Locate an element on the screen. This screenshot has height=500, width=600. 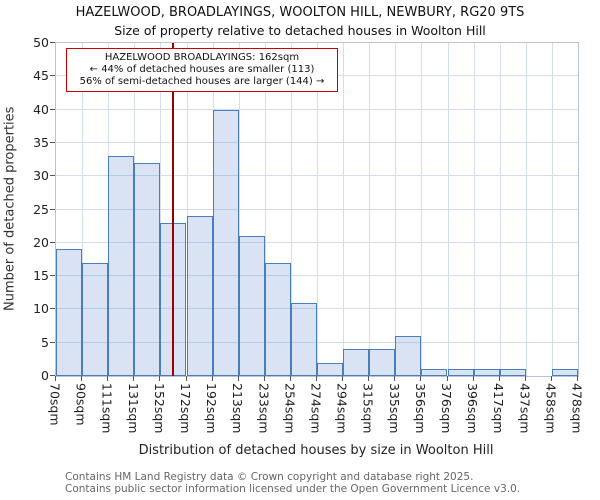
y-tick-label: 45 is located at coordinates (41, 76).